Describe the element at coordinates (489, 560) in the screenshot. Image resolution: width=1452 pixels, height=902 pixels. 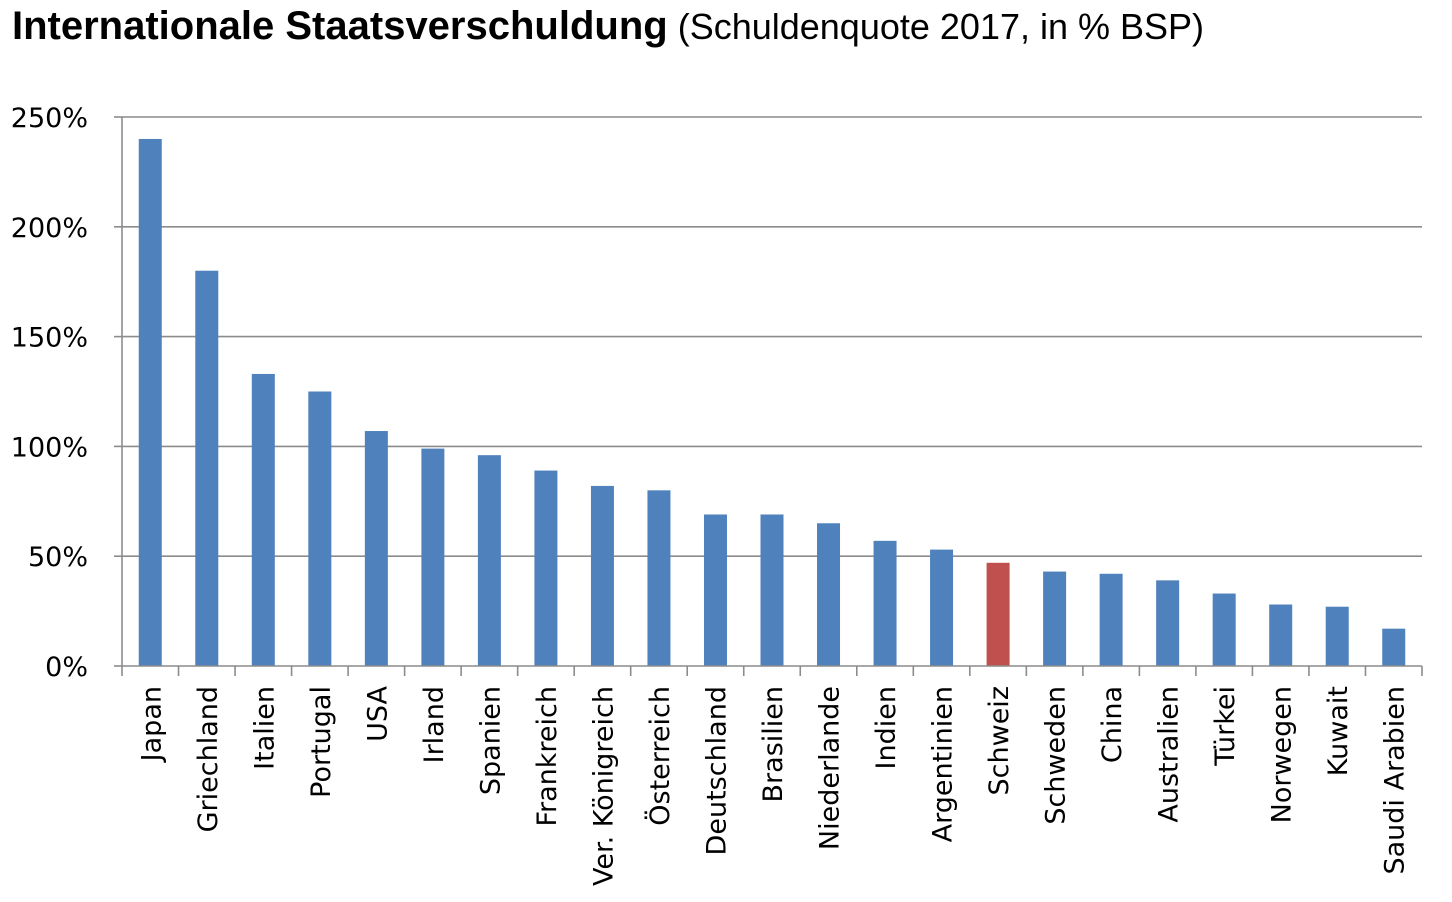
I see `bar-spanien` at that location.